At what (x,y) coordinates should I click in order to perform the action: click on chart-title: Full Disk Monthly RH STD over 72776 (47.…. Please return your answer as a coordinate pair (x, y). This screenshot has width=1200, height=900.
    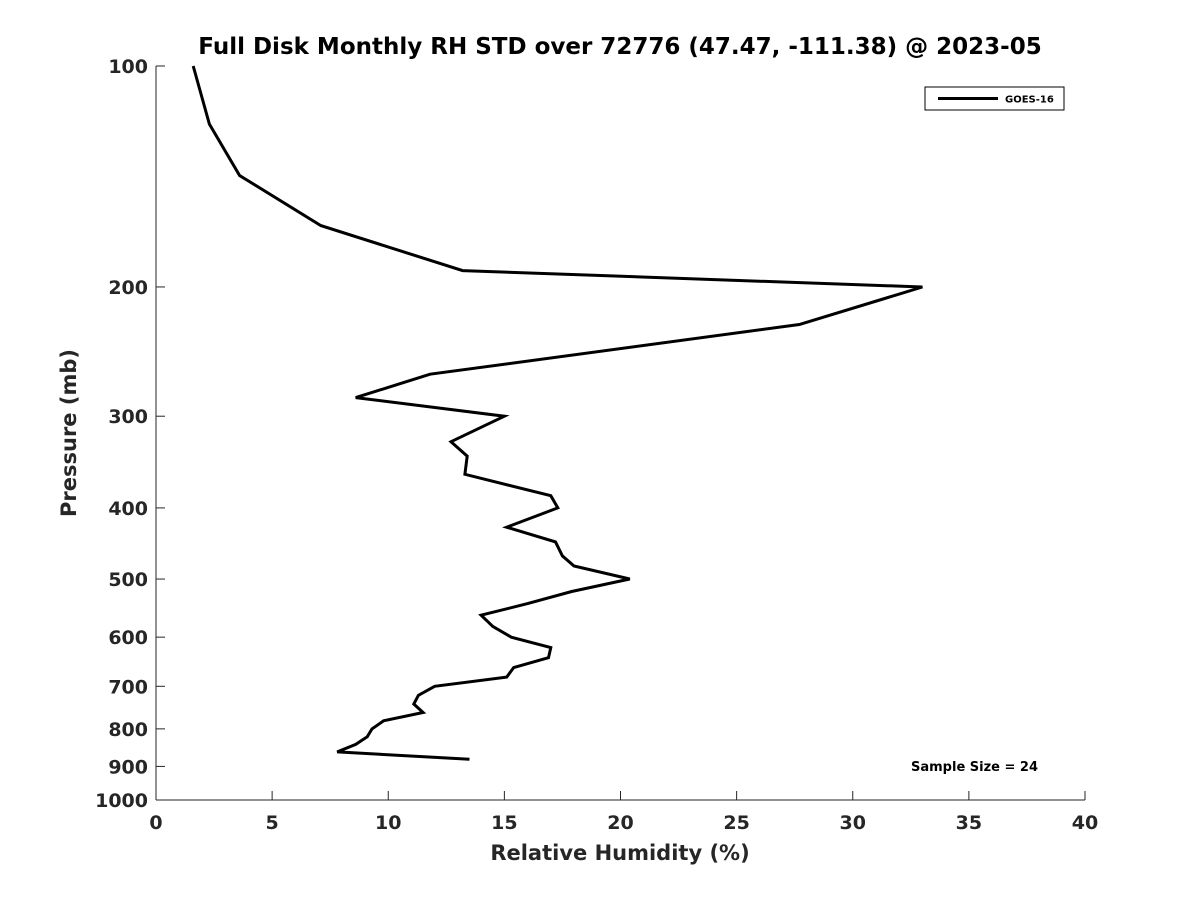
    Looking at the image, I should click on (620, 47).